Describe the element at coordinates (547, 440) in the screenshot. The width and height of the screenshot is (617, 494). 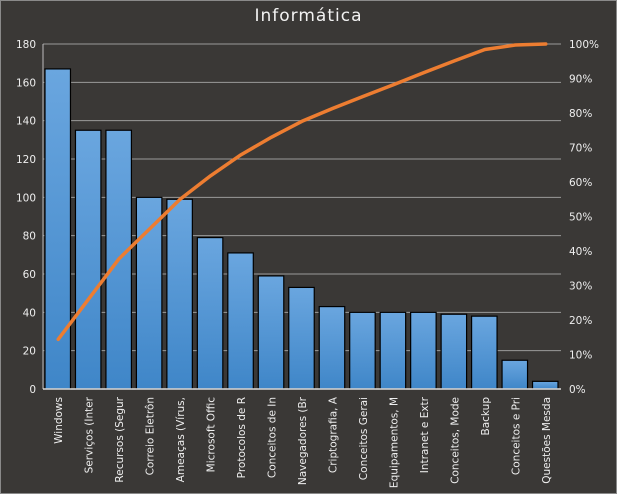
I see `x-tick-label: Questões Mesda` at that location.